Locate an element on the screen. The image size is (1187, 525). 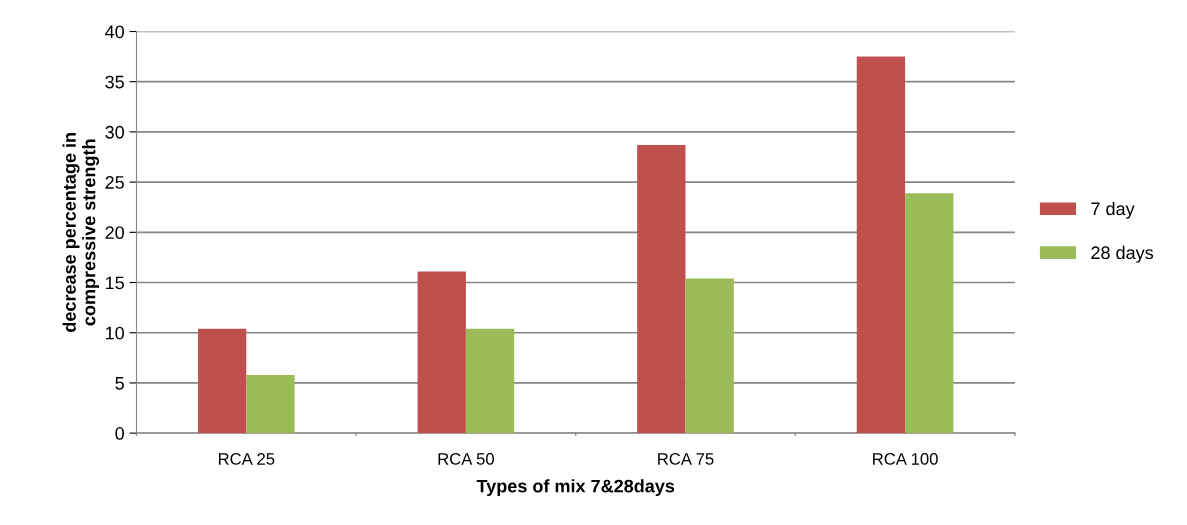
y-tick-label: 40 is located at coordinates (114, 32).